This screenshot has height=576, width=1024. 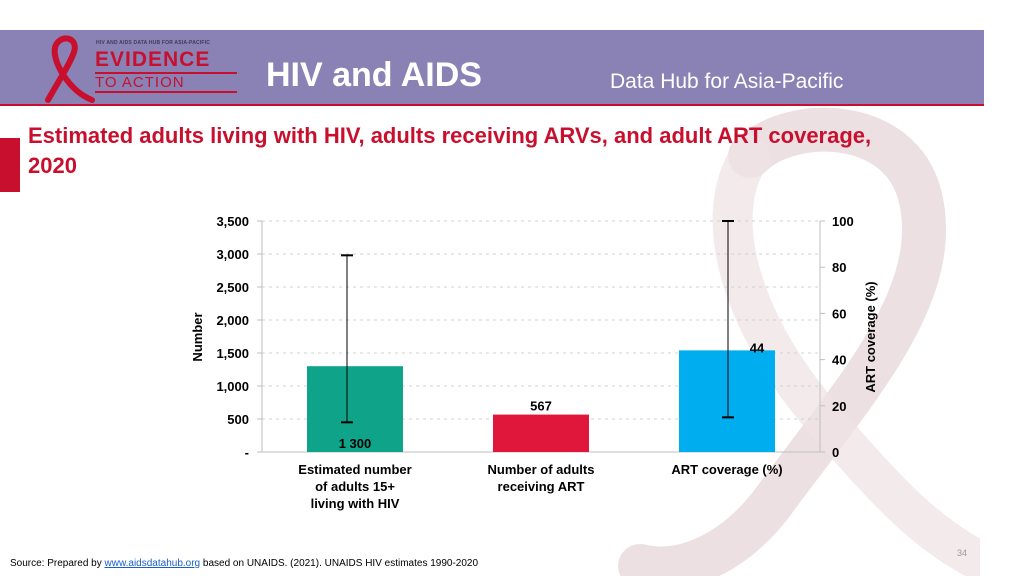 What do you see at coordinates (843, 221) in the screenshot?
I see `y-right-tick-label: 100` at bounding box center [843, 221].